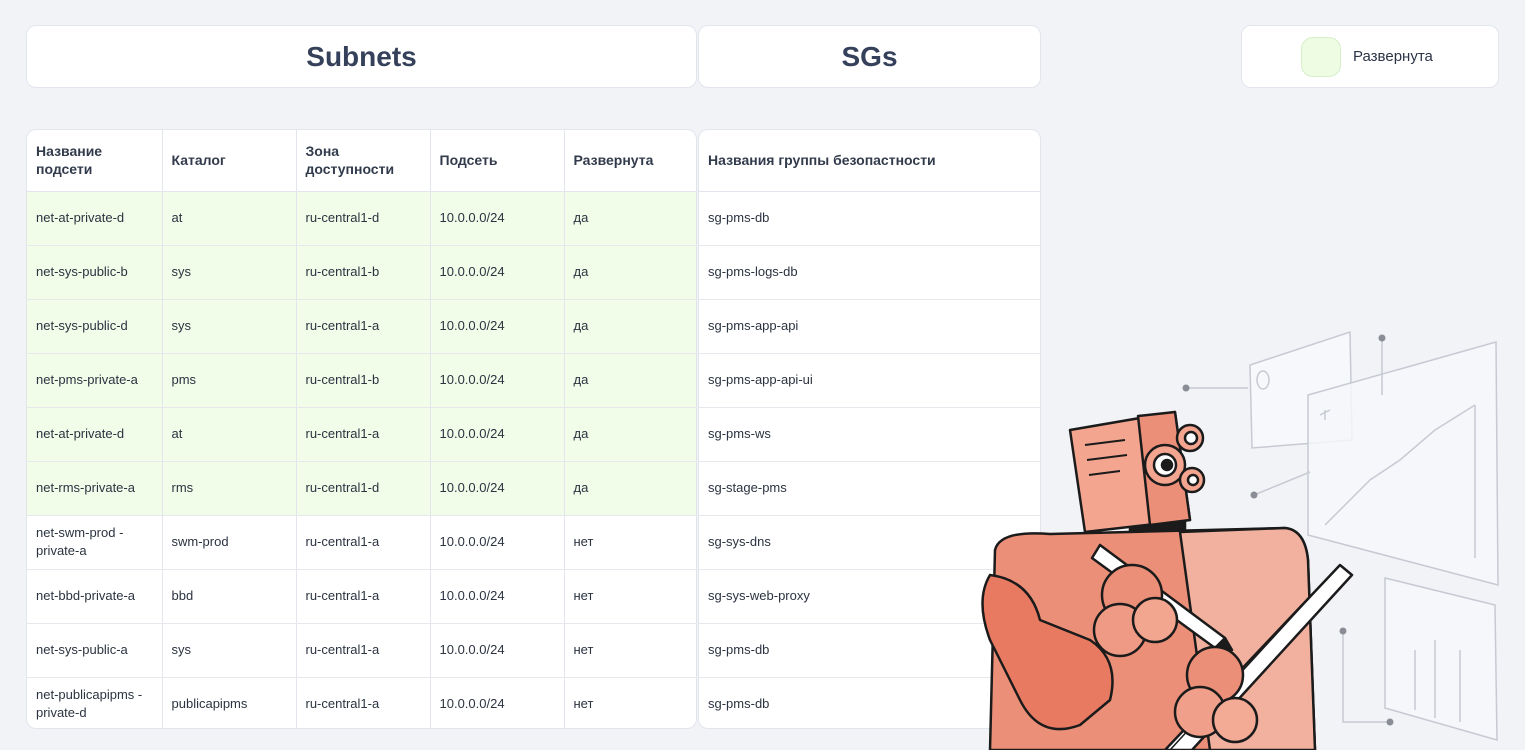 This screenshot has height=750, width=1525. Describe the element at coordinates (629, 161) in the screenshot. I see `column-header-deployed: Развернута` at that location.